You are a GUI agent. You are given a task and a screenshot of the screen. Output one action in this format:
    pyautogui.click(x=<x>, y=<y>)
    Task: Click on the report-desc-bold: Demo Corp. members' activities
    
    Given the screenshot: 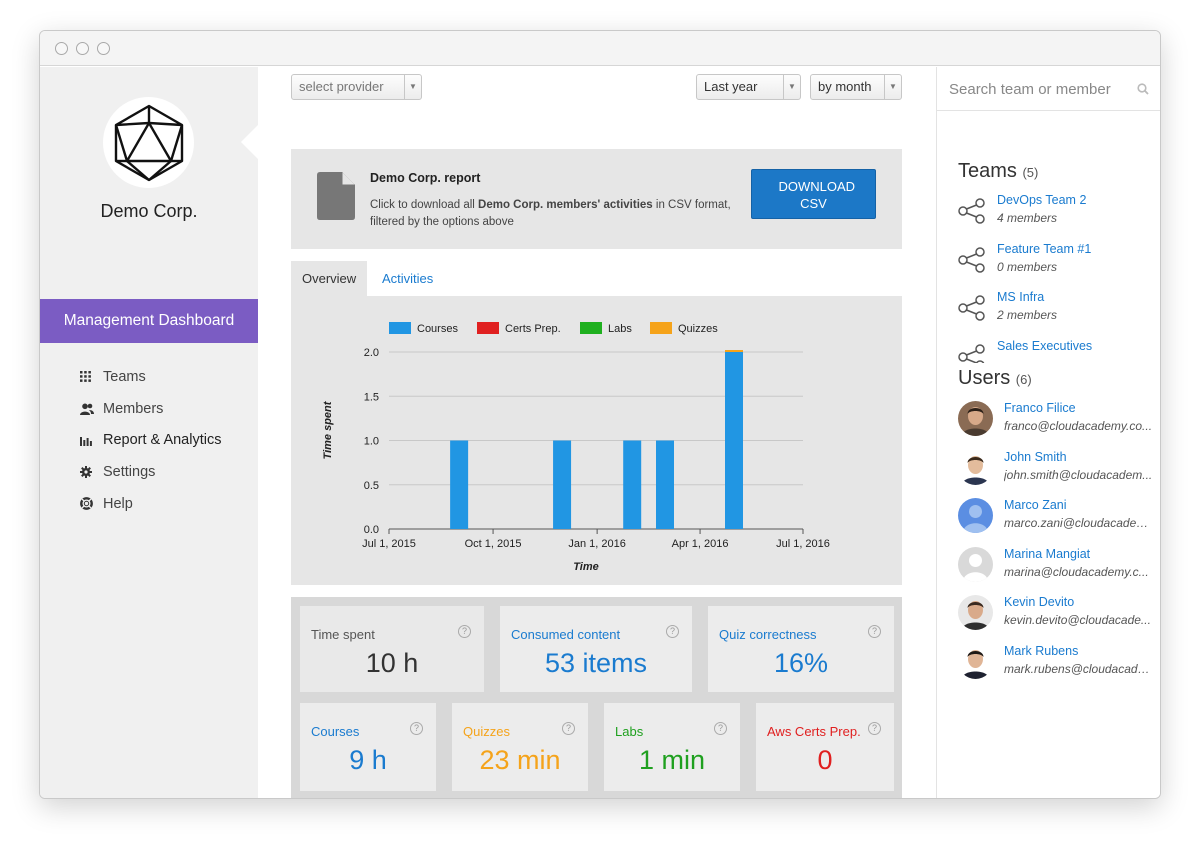 What is the action you would take?
    pyautogui.click(x=565, y=205)
    